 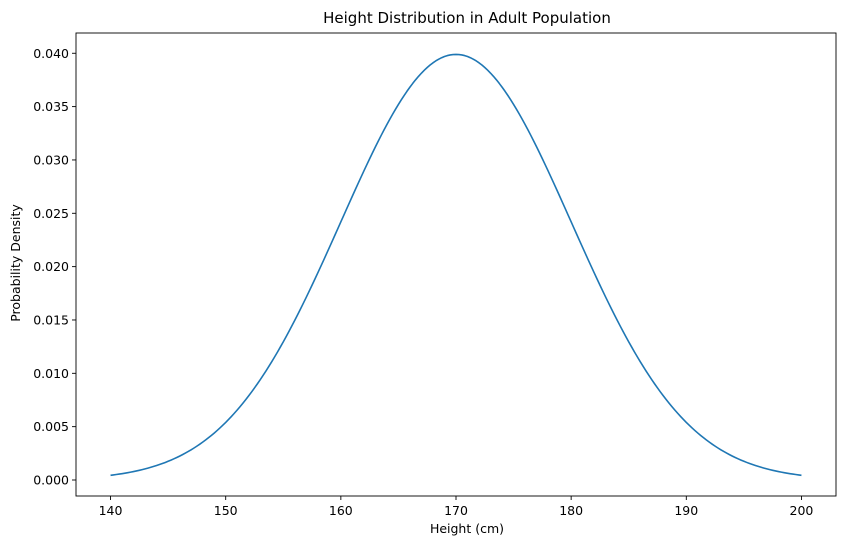 What do you see at coordinates (467, 528) in the screenshot?
I see `x-axis-label: Height (cm)` at bounding box center [467, 528].